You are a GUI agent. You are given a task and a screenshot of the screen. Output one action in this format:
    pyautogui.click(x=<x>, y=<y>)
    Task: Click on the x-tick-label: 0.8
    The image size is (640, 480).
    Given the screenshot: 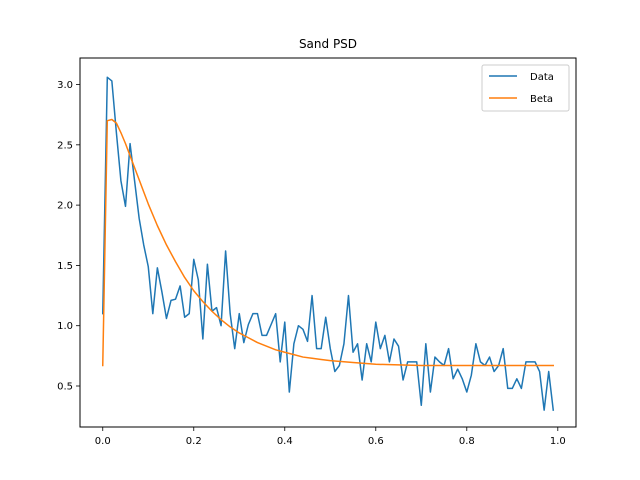 What is the action you would take?
    pyautogui.click(x=467, y=441)
    